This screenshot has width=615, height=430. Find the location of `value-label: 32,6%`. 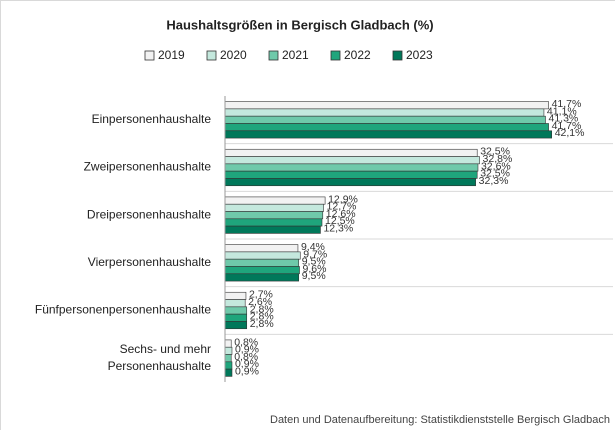

value-label: 32,6% is located at coordinates (496, 166).